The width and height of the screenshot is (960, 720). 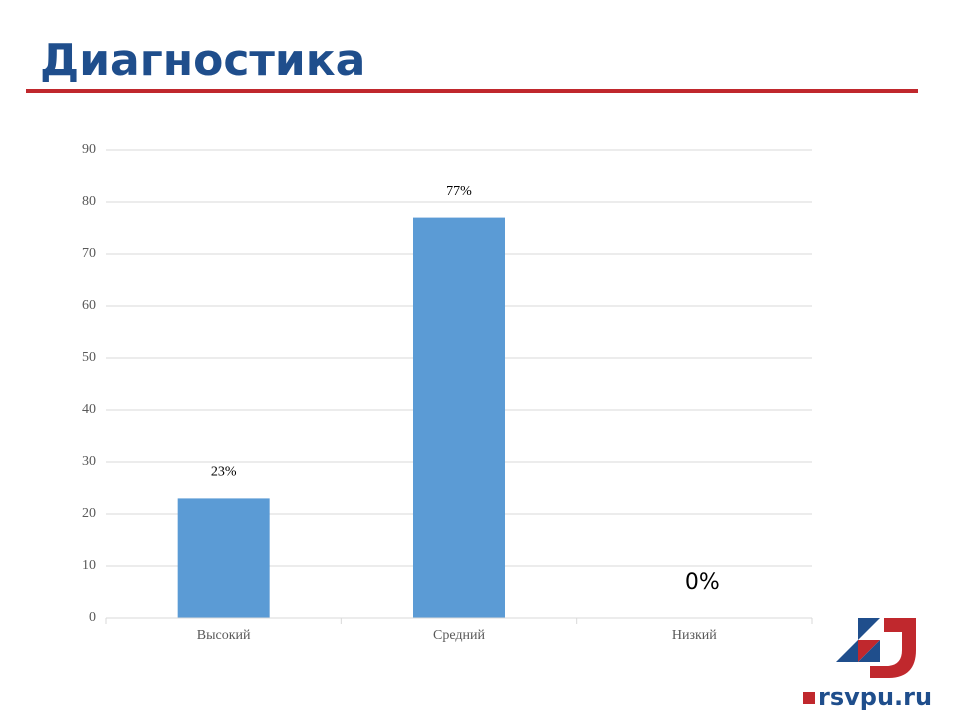 What do you see at coordinates (867, 664) in the screenshot?
I see `logo: rsvpu.ru` at bounding box center [867, 664].